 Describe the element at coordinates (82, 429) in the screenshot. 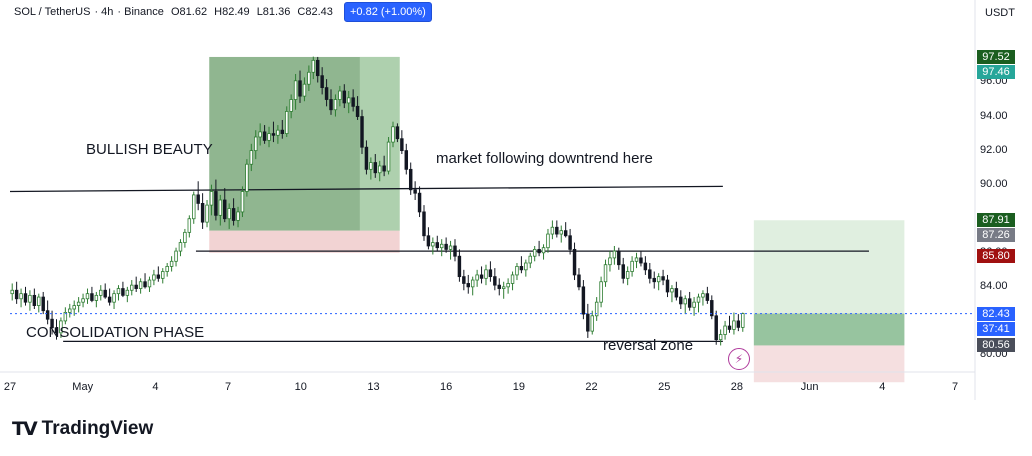

I see `tradingview-logo: TV TradingView` at that location.